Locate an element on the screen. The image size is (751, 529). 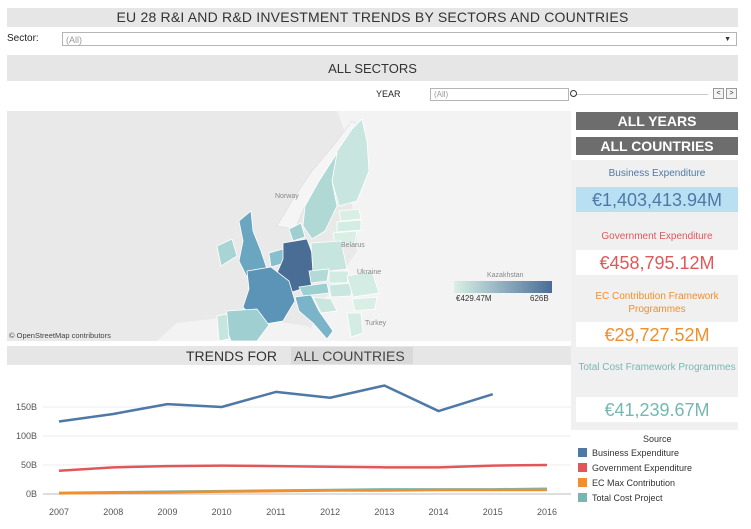
map-label-ukraine: Ukraine is located at coordinates (369, 272).